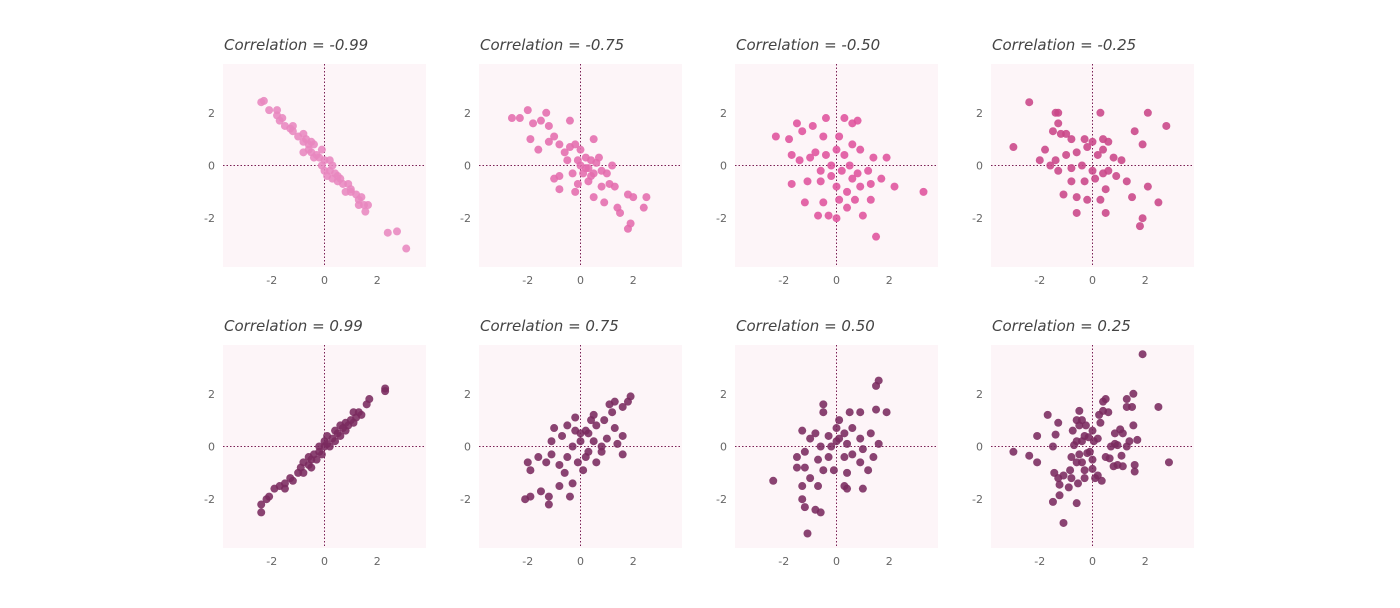 This screenshot has height=608, width=1400. I want to click on y-tick-label: 0, so click(979, 447).